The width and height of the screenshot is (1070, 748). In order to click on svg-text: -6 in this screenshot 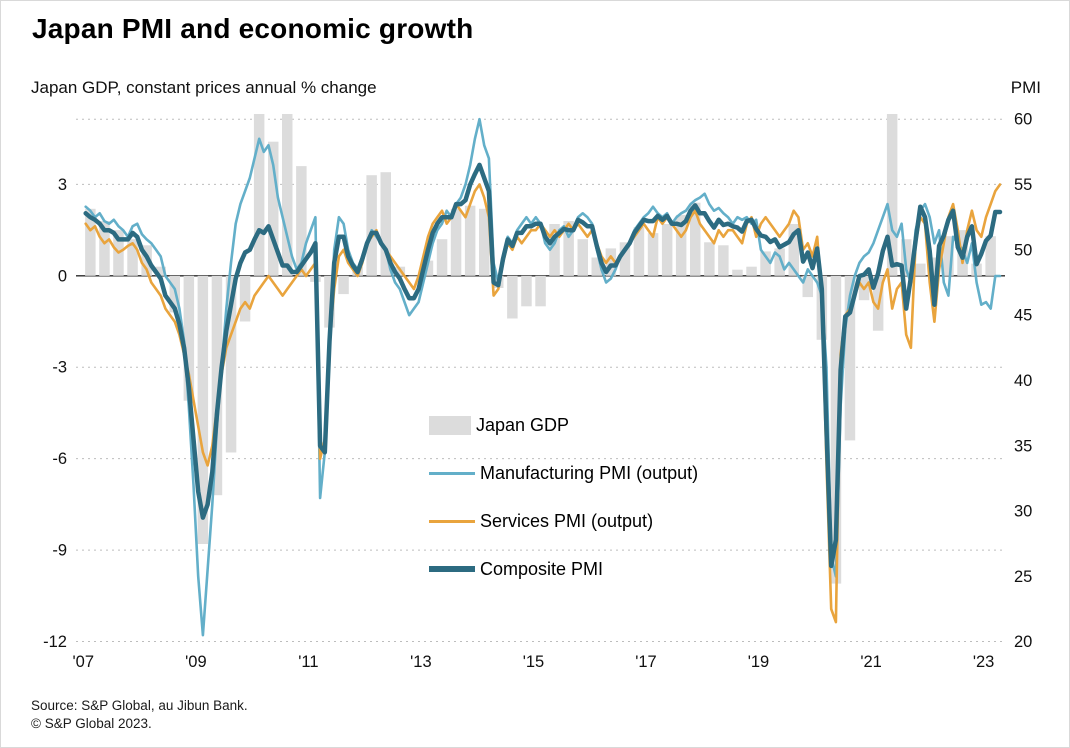, I will do `click(59, 459)`.